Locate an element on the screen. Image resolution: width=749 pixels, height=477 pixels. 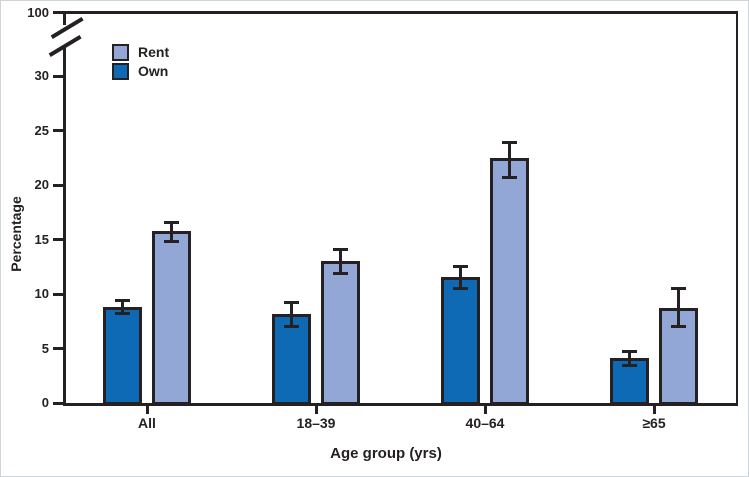
legend-item-rent: Rent is located at coordinates (141, 52).